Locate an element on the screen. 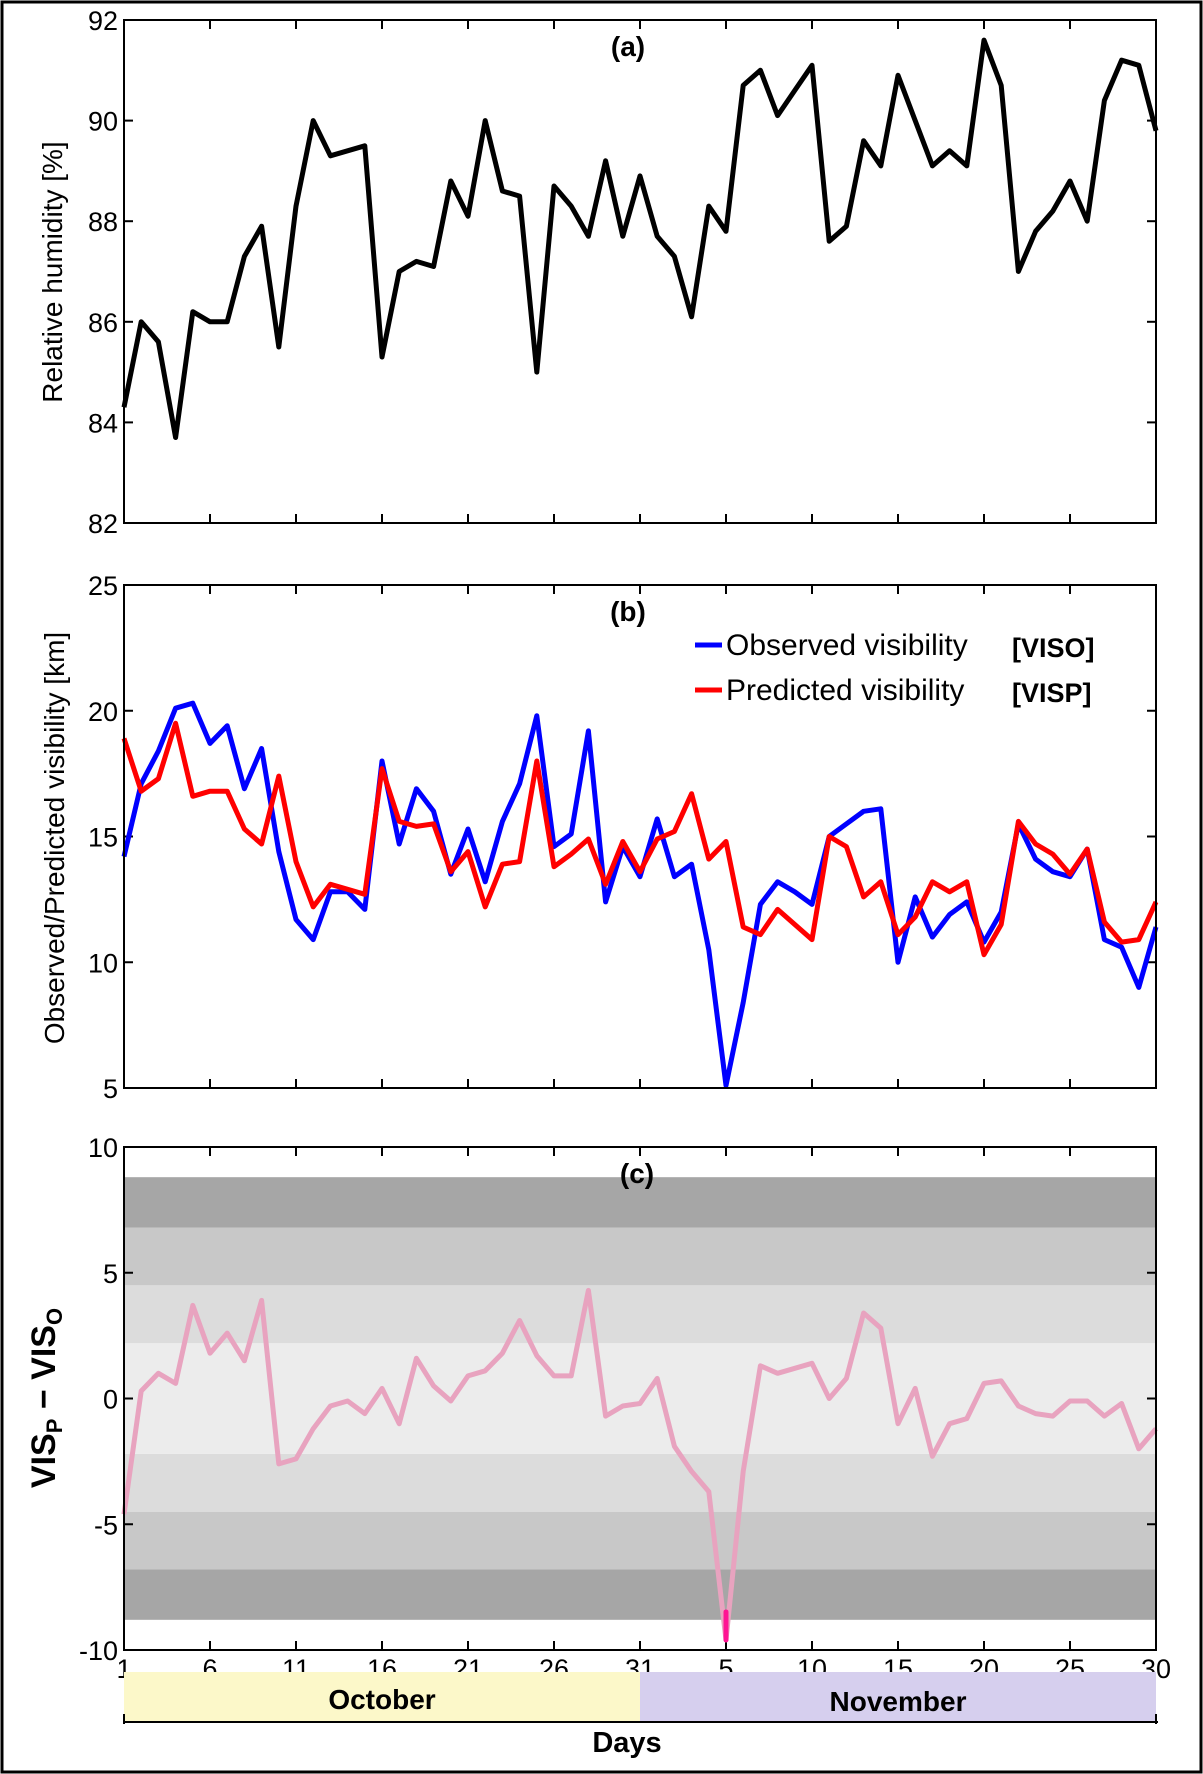 The height and width of the screenshot is (1774, 1203). legend-observed-label: Observed visibility is located at coordinates (847, 645).